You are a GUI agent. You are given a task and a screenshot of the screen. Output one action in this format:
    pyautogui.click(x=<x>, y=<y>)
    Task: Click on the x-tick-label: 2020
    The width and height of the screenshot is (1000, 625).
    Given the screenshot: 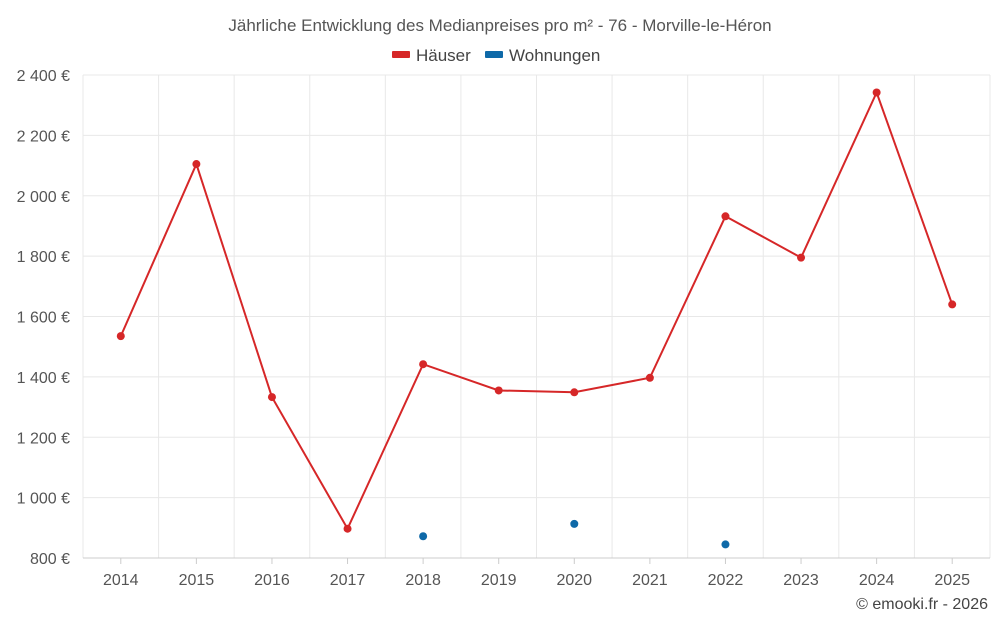 What is the action you would take?
    pyautogui.click(x=574, y=580)
    